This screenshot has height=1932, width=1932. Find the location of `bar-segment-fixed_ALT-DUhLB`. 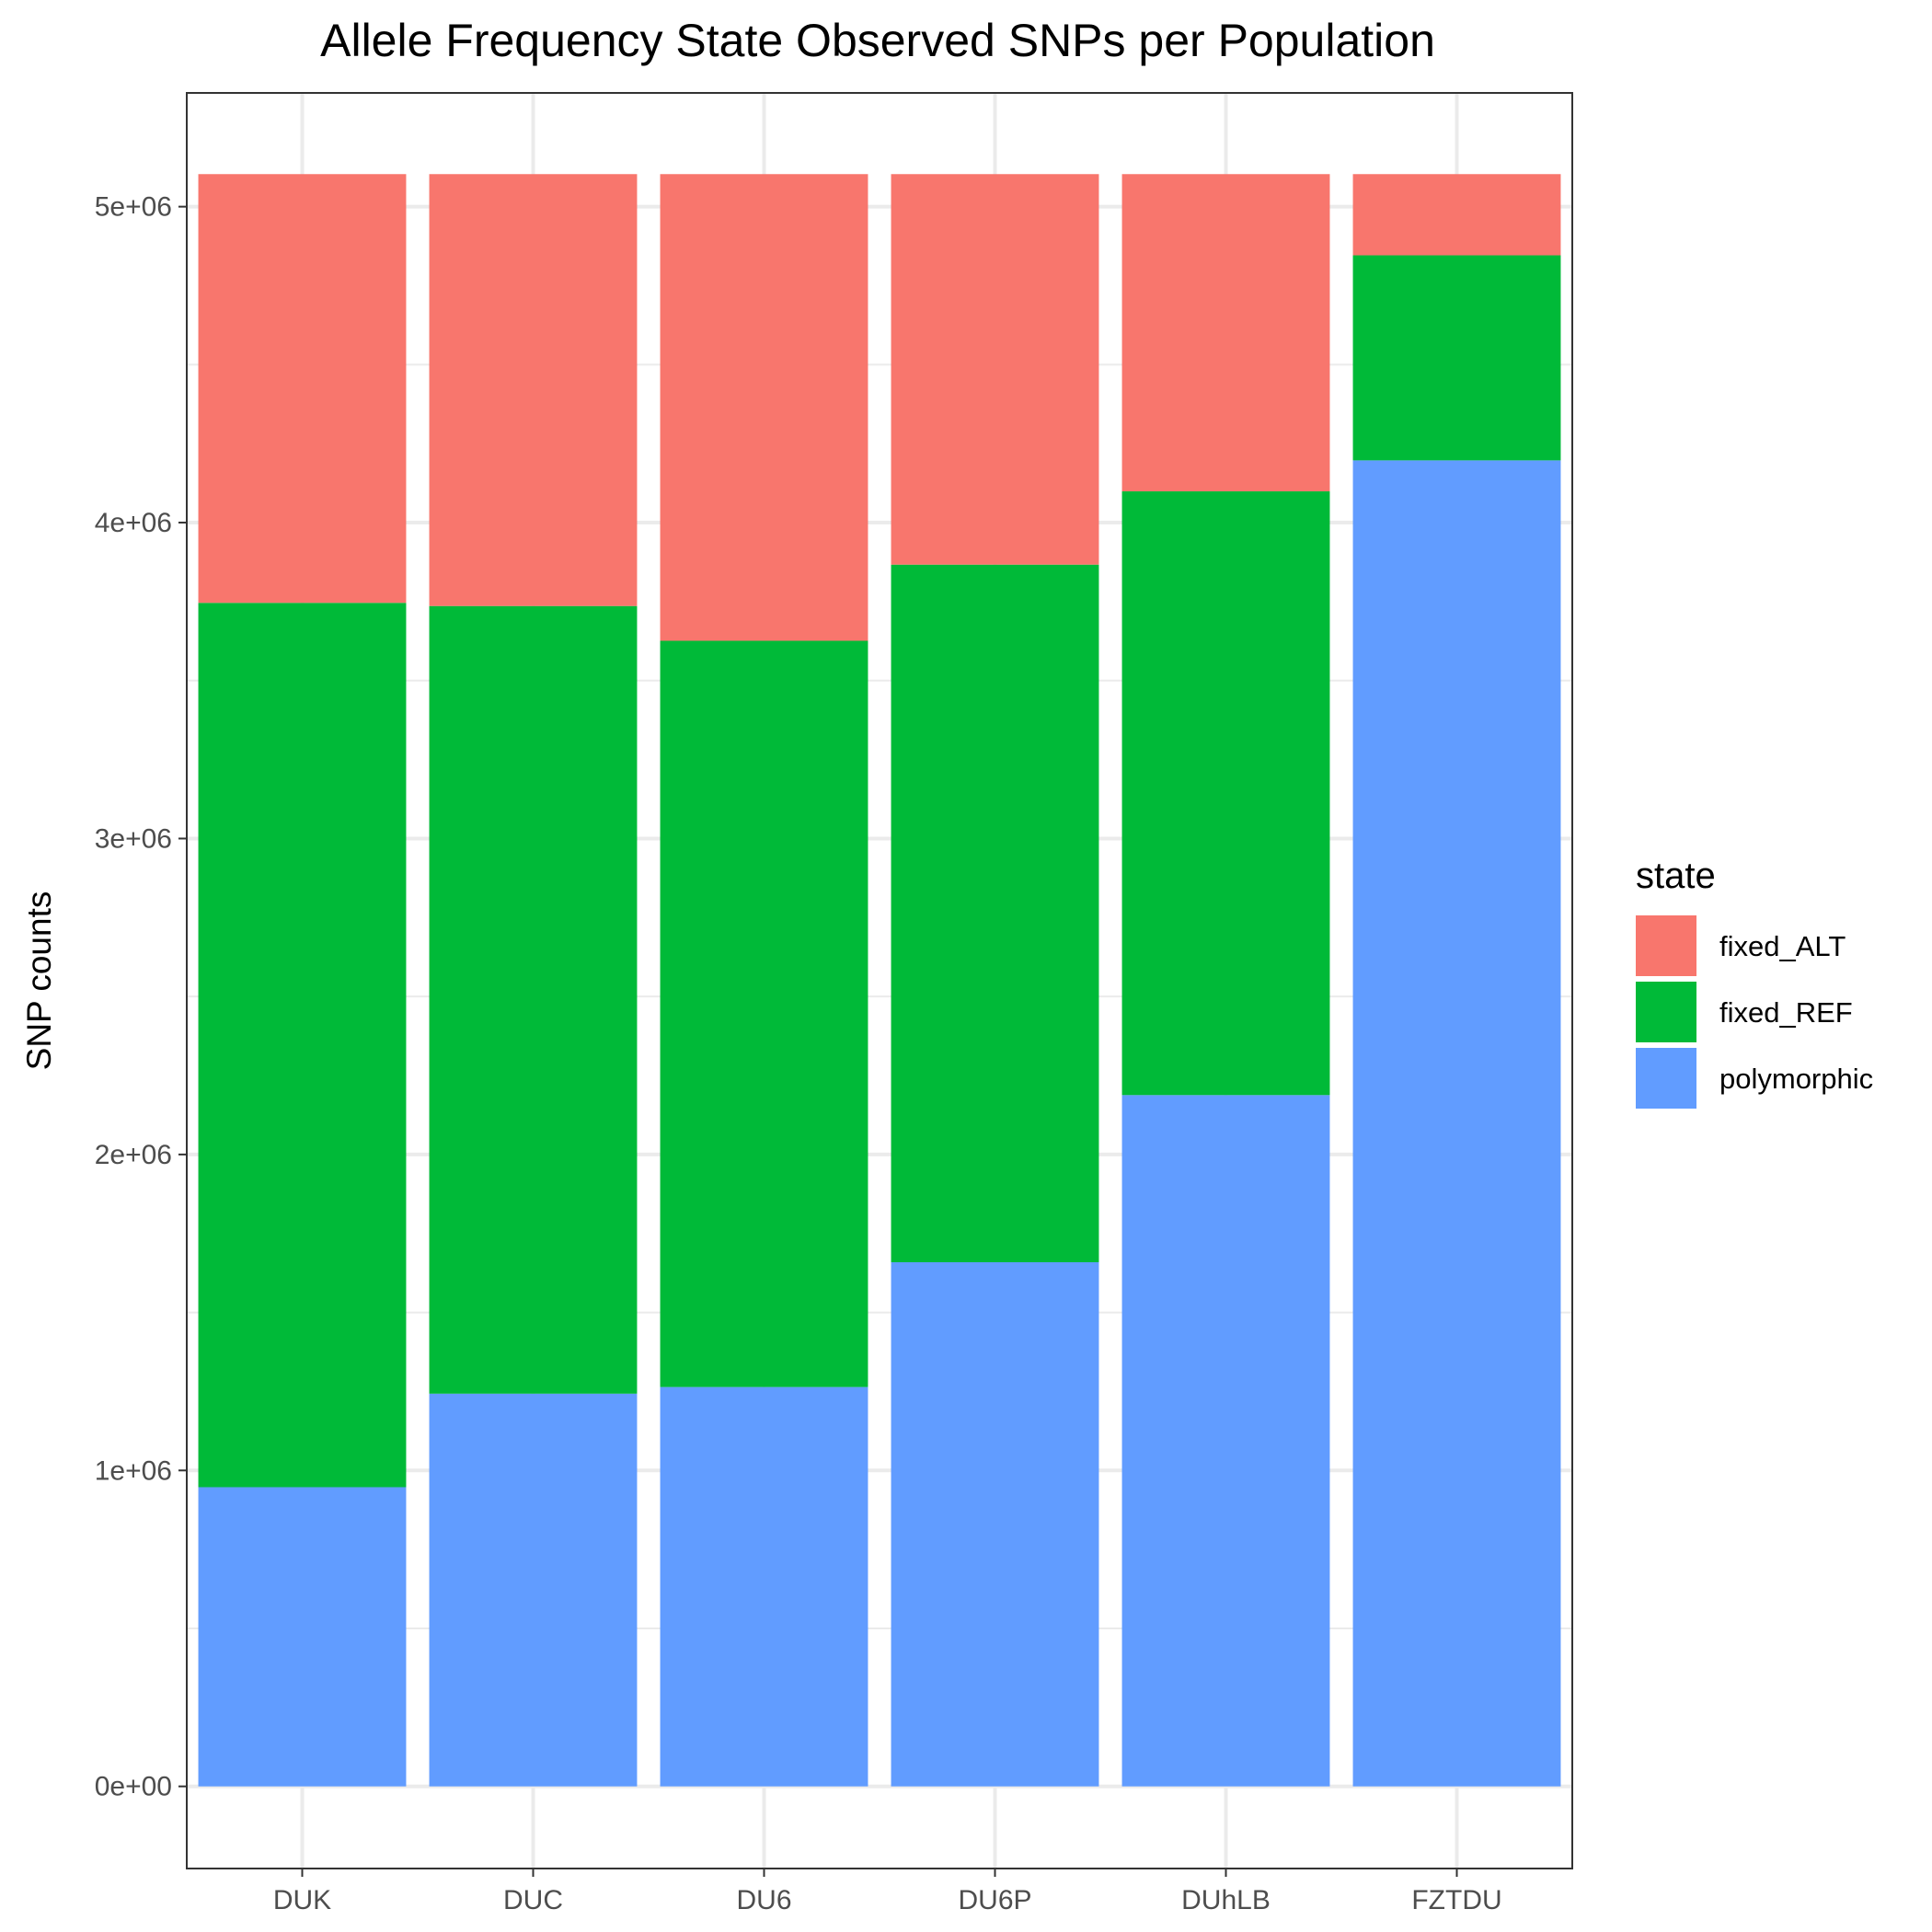

bar-segment-fixed_ALT-DUhLB is located at coordinates (1225, 333).